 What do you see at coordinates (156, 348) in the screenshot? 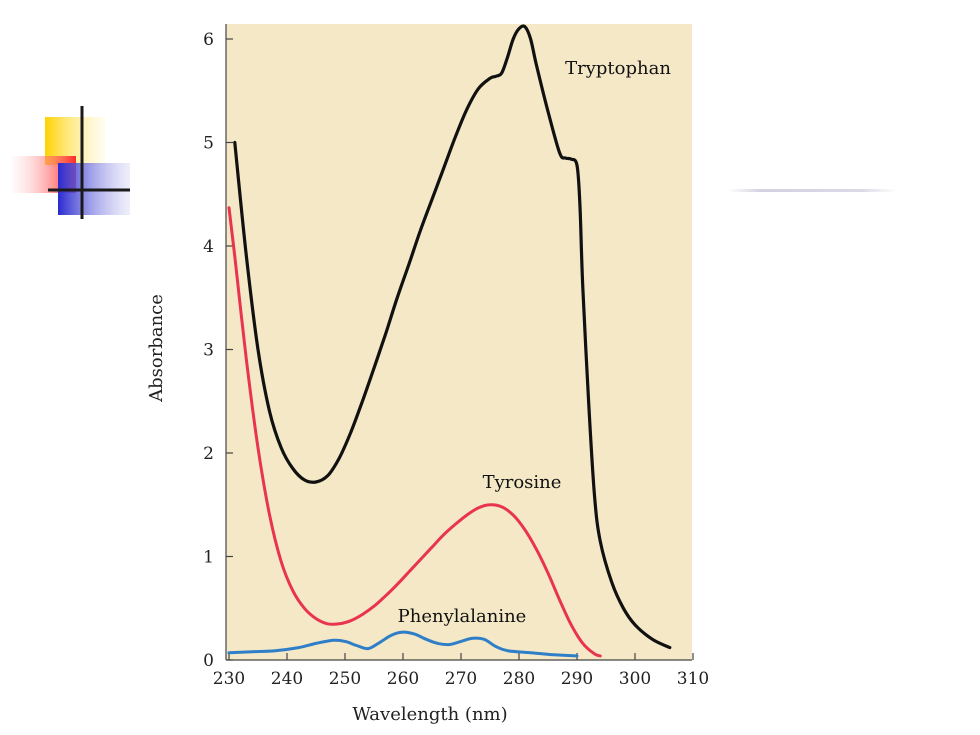
I see `y-axis-title: Absorbance` at bounding box center [156, 348].